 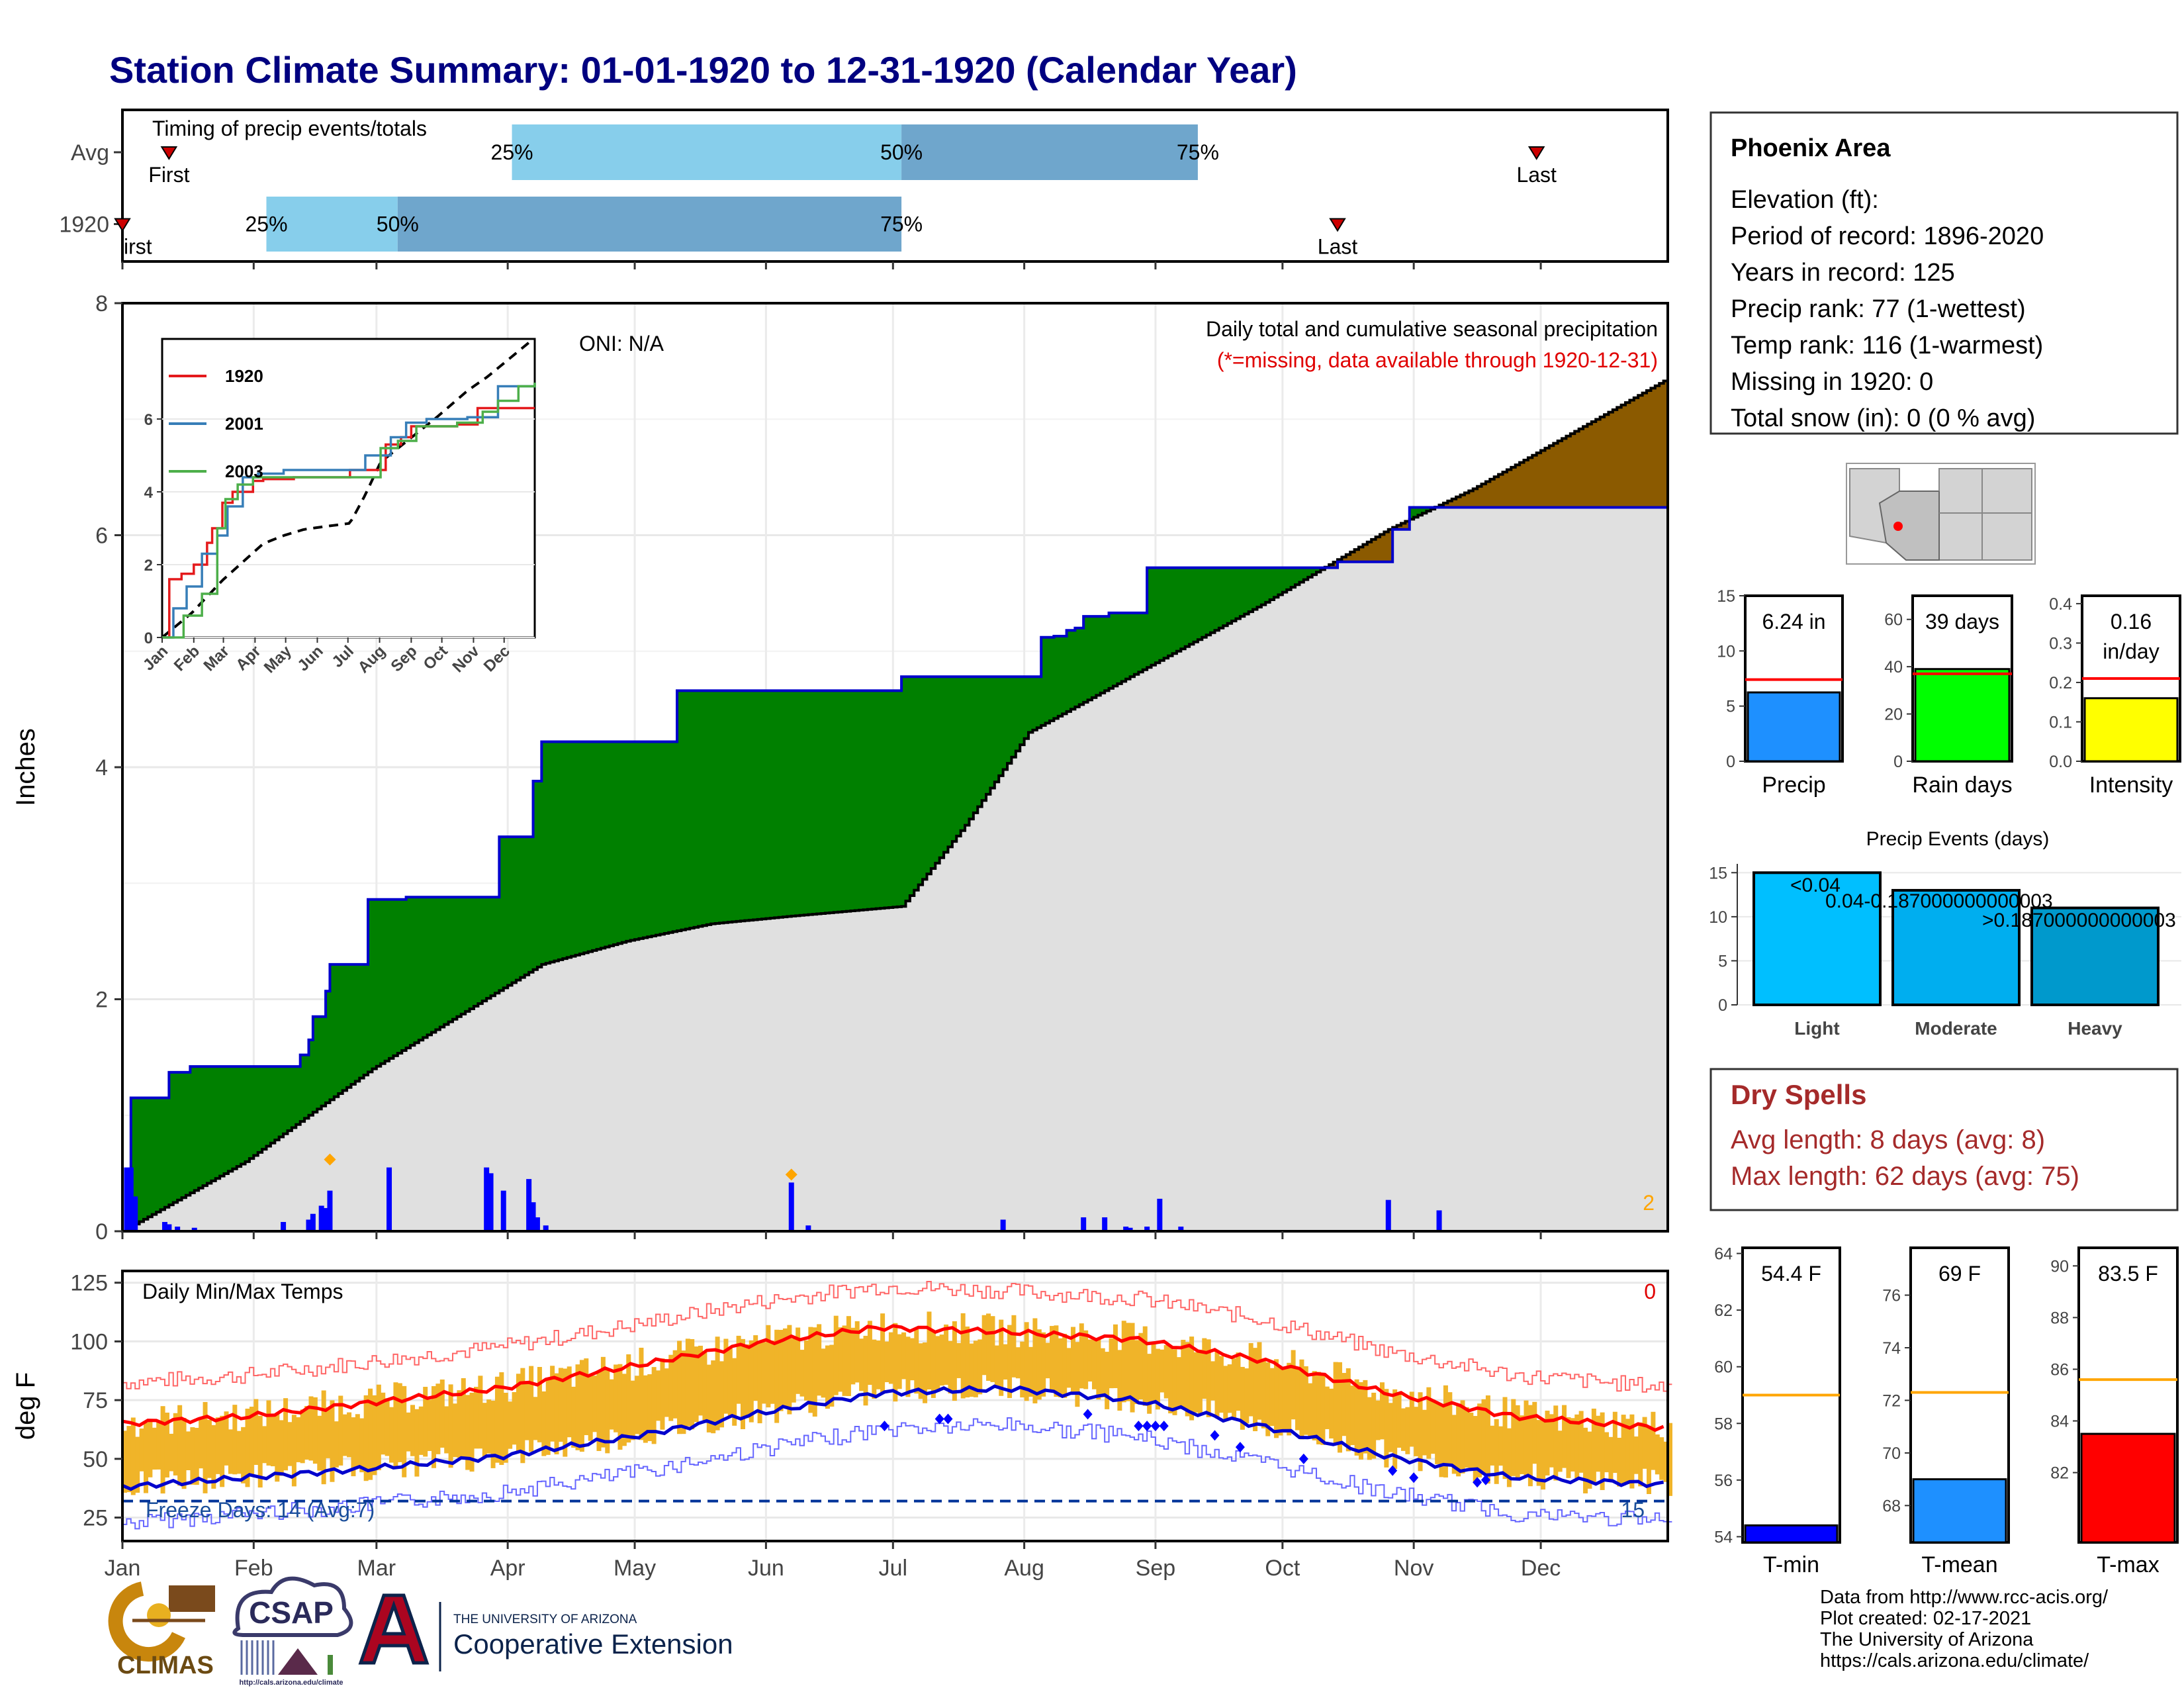 What do you see at coordinates (1894, 667) in the screenshot?
I see `mini-tick-label: 40` at bounding box center [1894, 667].